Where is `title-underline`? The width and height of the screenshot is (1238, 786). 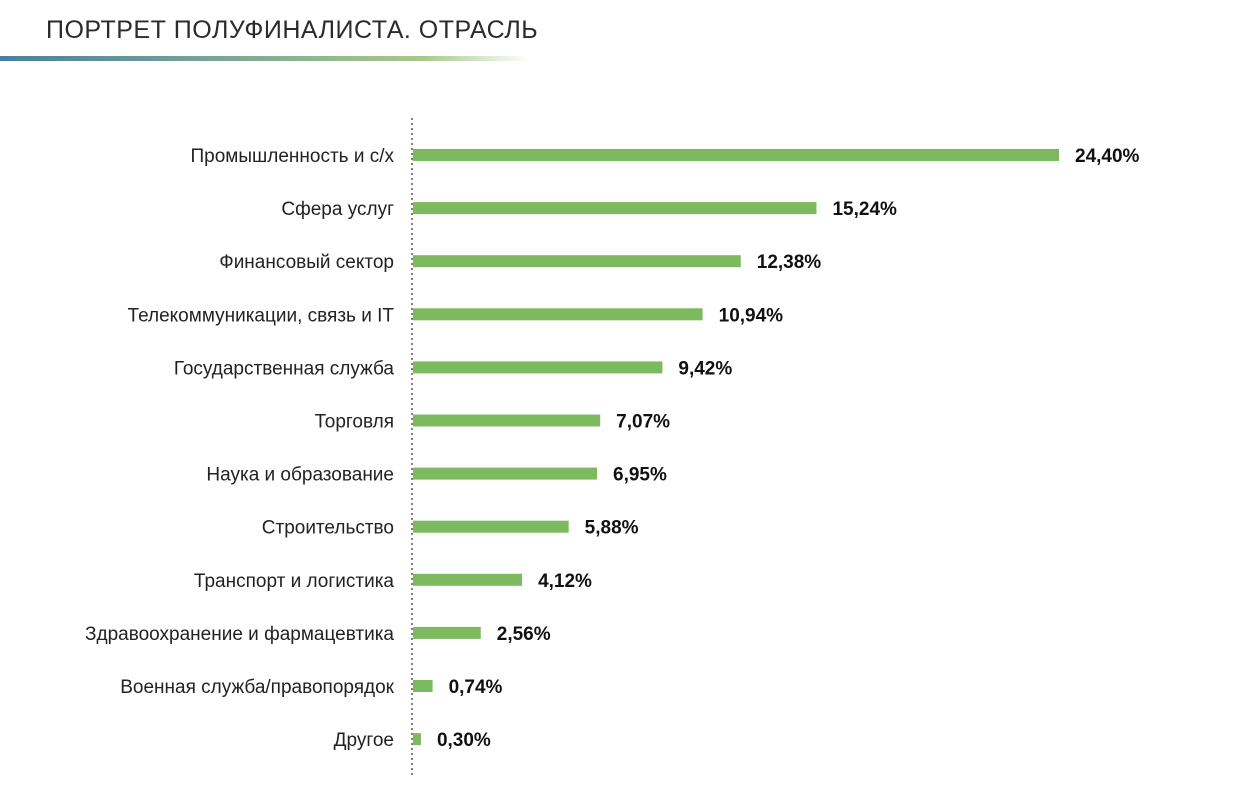 title-underline is located at coordinates (265, 58).